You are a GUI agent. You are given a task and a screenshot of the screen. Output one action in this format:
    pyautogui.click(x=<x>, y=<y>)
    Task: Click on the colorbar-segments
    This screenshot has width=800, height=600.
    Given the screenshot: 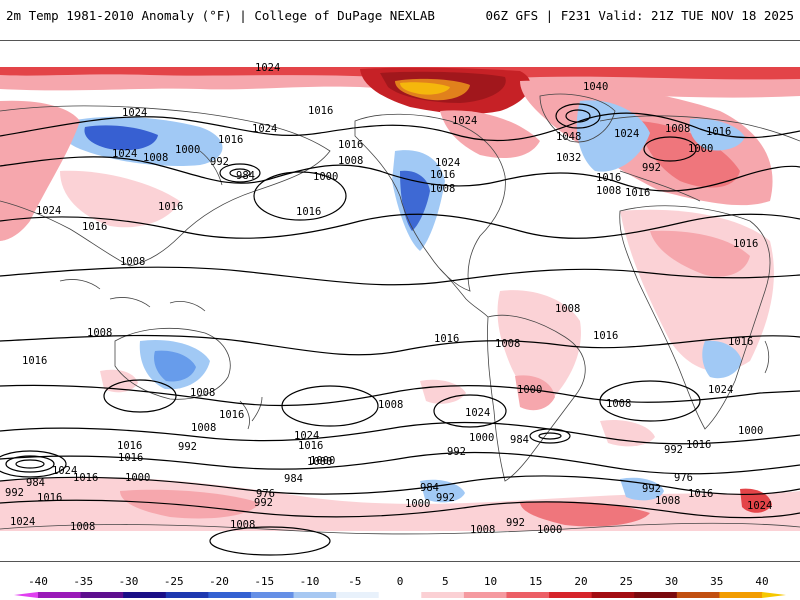 What is the action you would take?
    pyautogui.click(x=400, y=595)
    